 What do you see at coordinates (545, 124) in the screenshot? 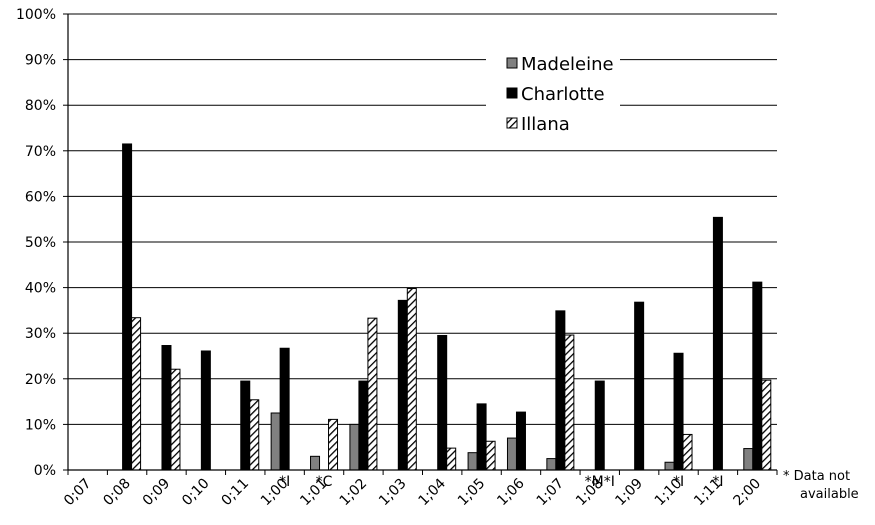
I see `legend-label-illana: Illana` at bounding box center [545, 124].